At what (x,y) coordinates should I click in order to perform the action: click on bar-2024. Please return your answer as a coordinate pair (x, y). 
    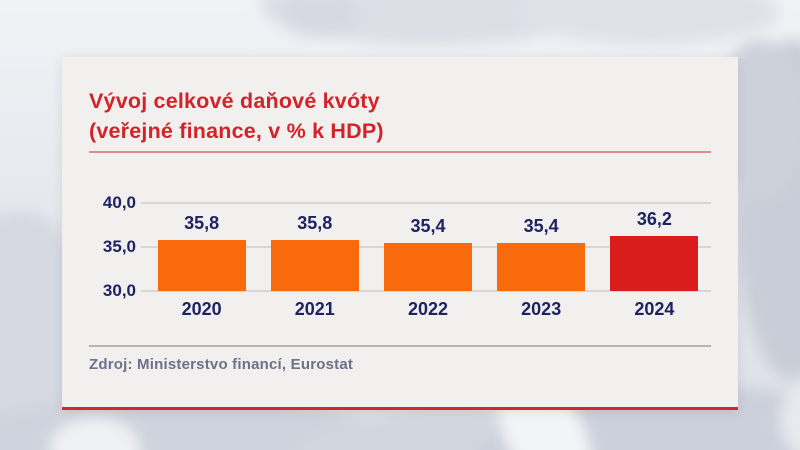
    Looking at the image, I should click on (654, 263).